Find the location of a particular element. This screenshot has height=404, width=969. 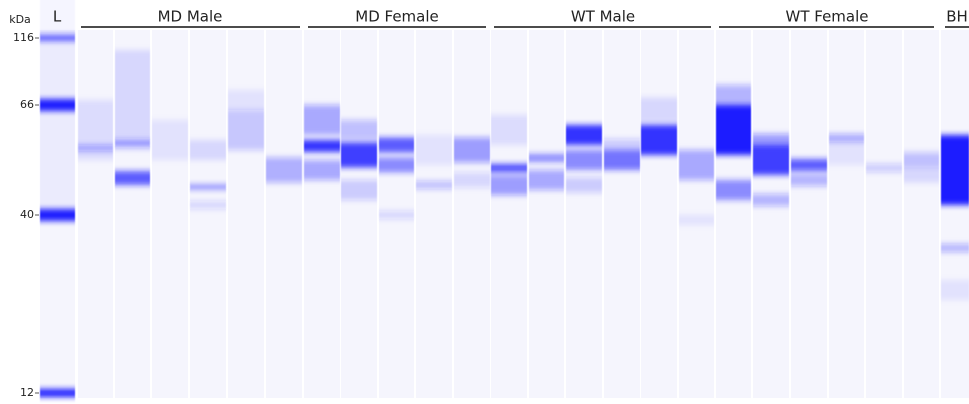

group-label: MD Male is located at coordinates (190, 17).